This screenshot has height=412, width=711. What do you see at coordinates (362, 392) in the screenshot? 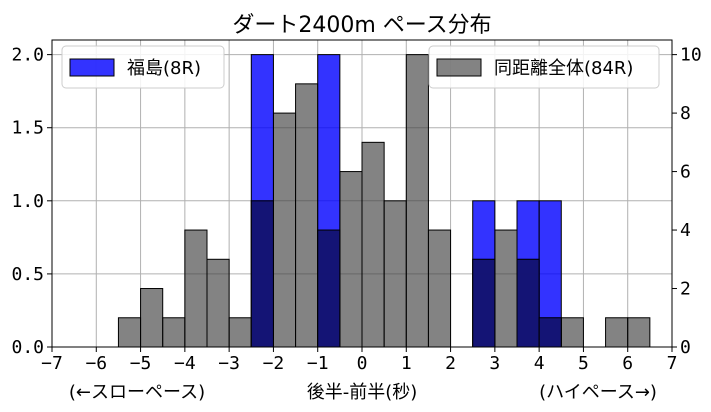
I see `x-axis-label: 後半-前半(秒)` at bounding box center [362, 392].